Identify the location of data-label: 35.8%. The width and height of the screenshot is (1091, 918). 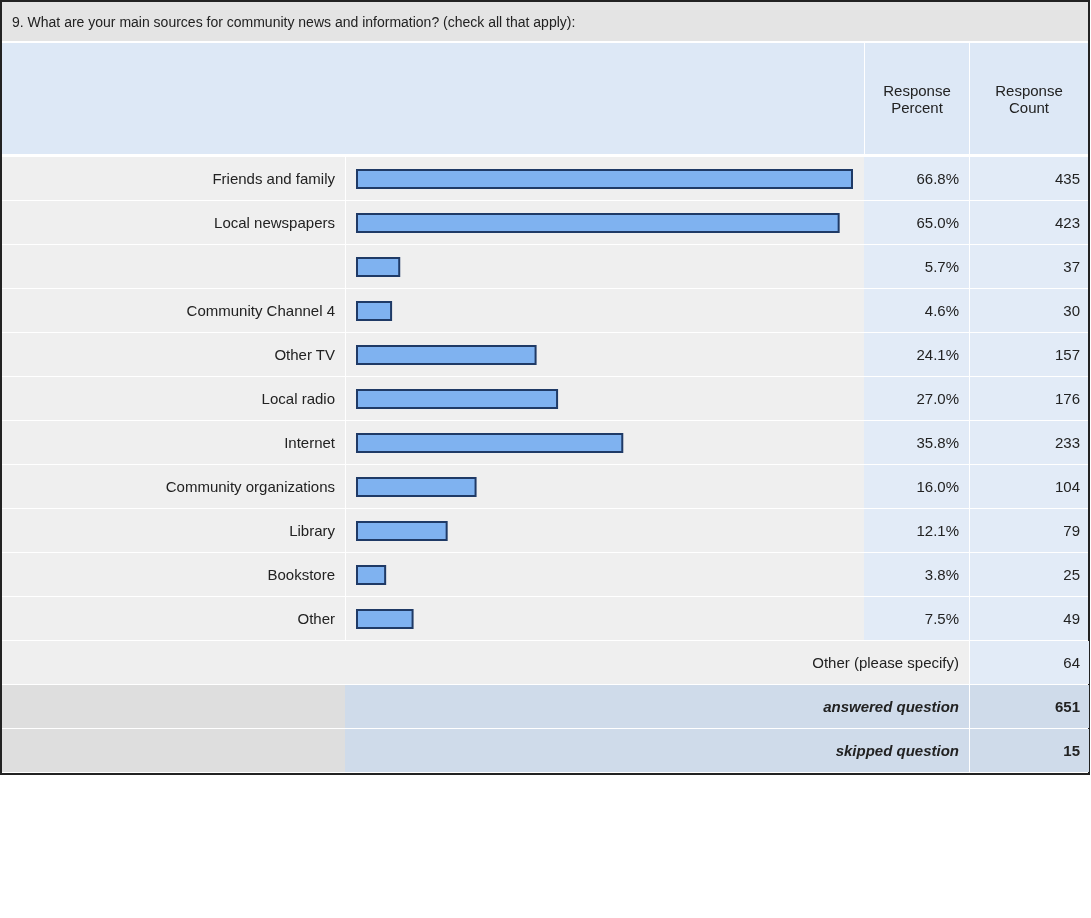
(937, 442).